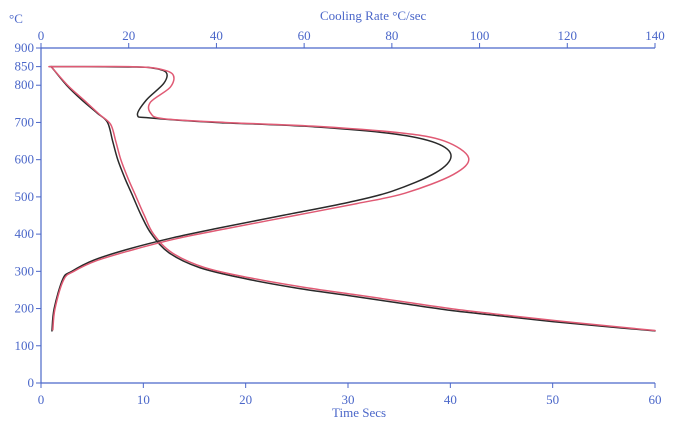  I want to click on y-tick-label: 700, so click(25, 121).